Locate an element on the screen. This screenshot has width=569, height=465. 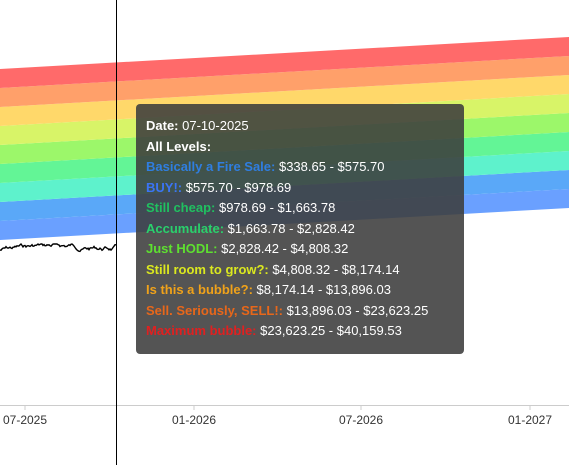
tooltip-date-value: 07-10-2025 is located at coordinates (215, 125).